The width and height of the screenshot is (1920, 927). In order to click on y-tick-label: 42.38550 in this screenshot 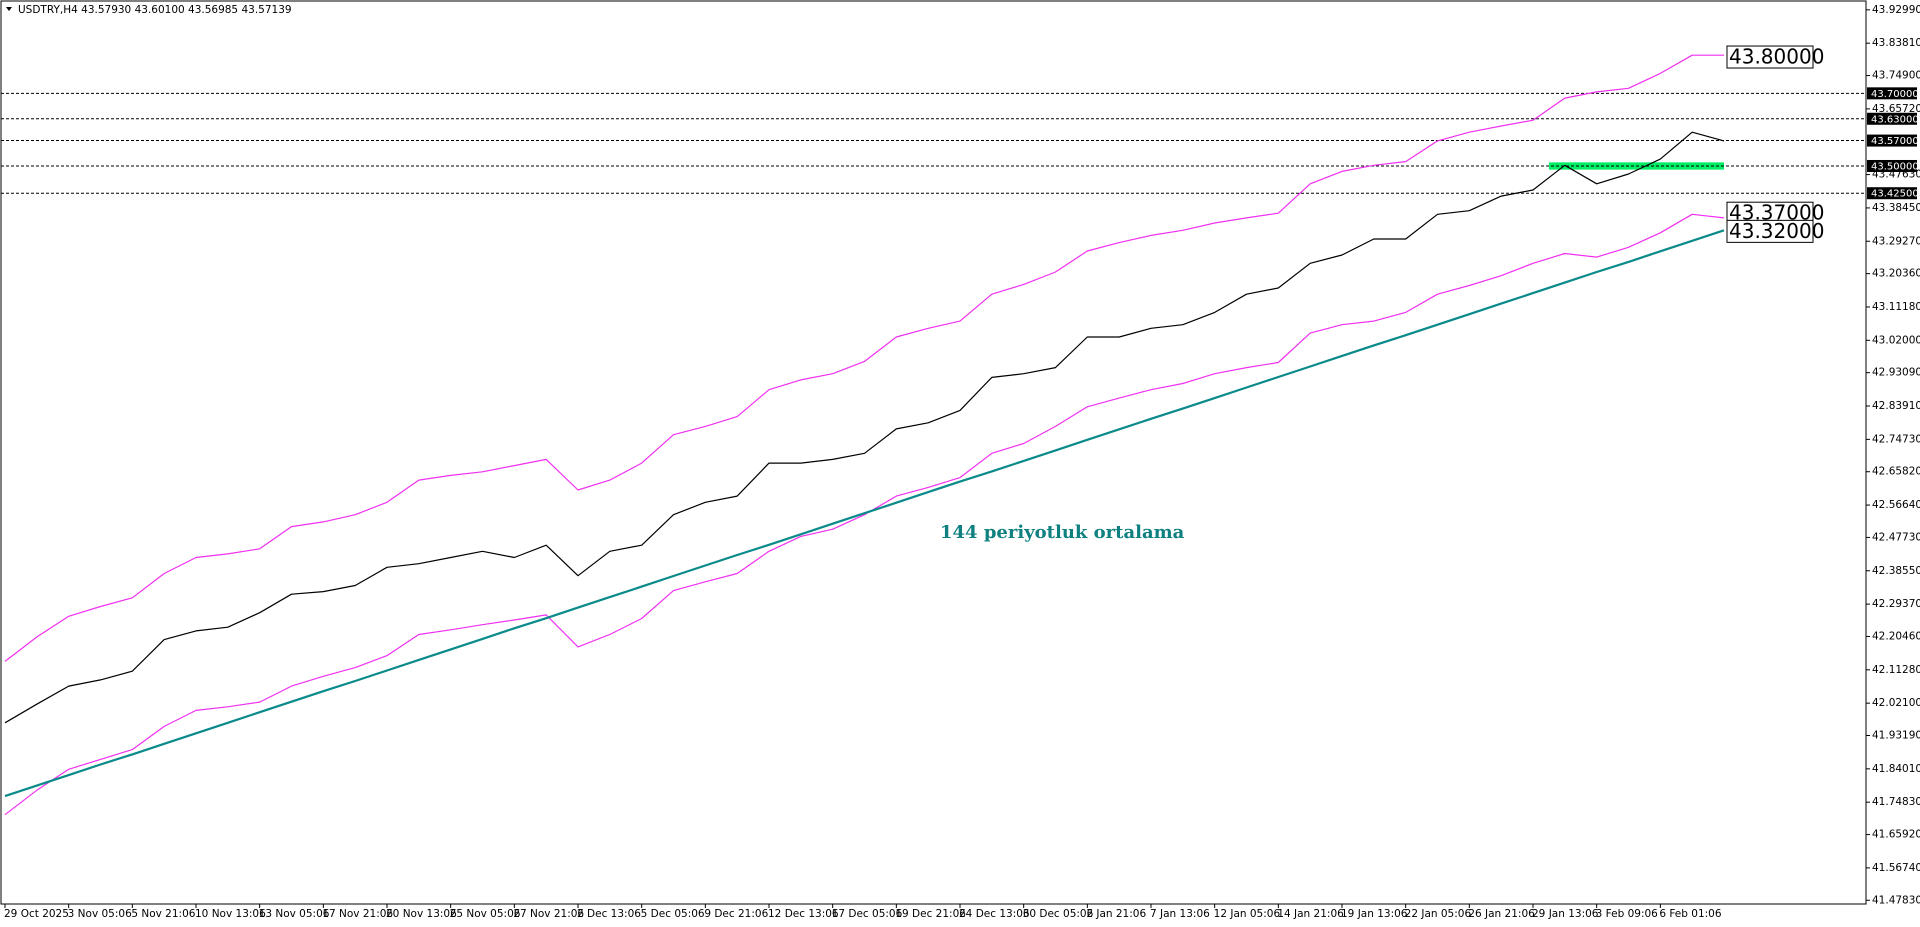, I will do `click(1896, 571)`.